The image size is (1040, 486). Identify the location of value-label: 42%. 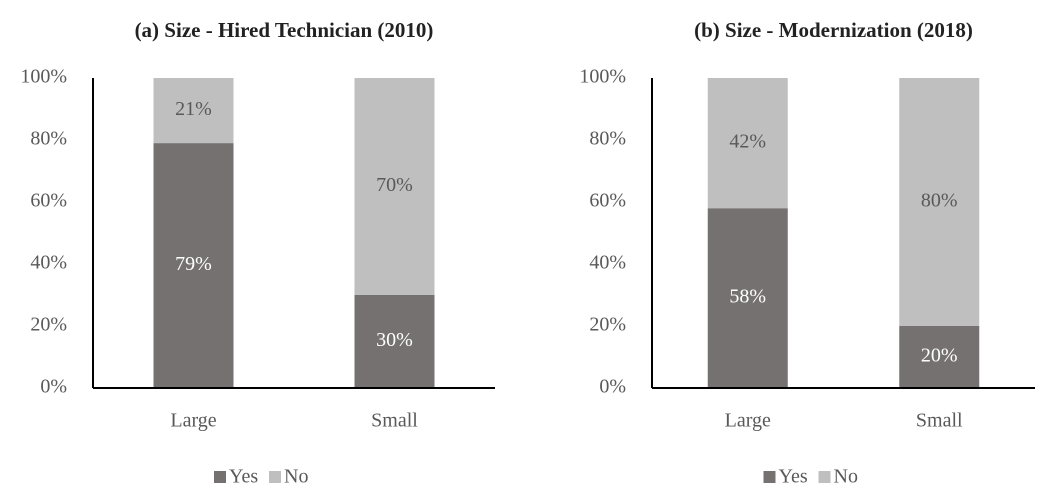
(747, 142).